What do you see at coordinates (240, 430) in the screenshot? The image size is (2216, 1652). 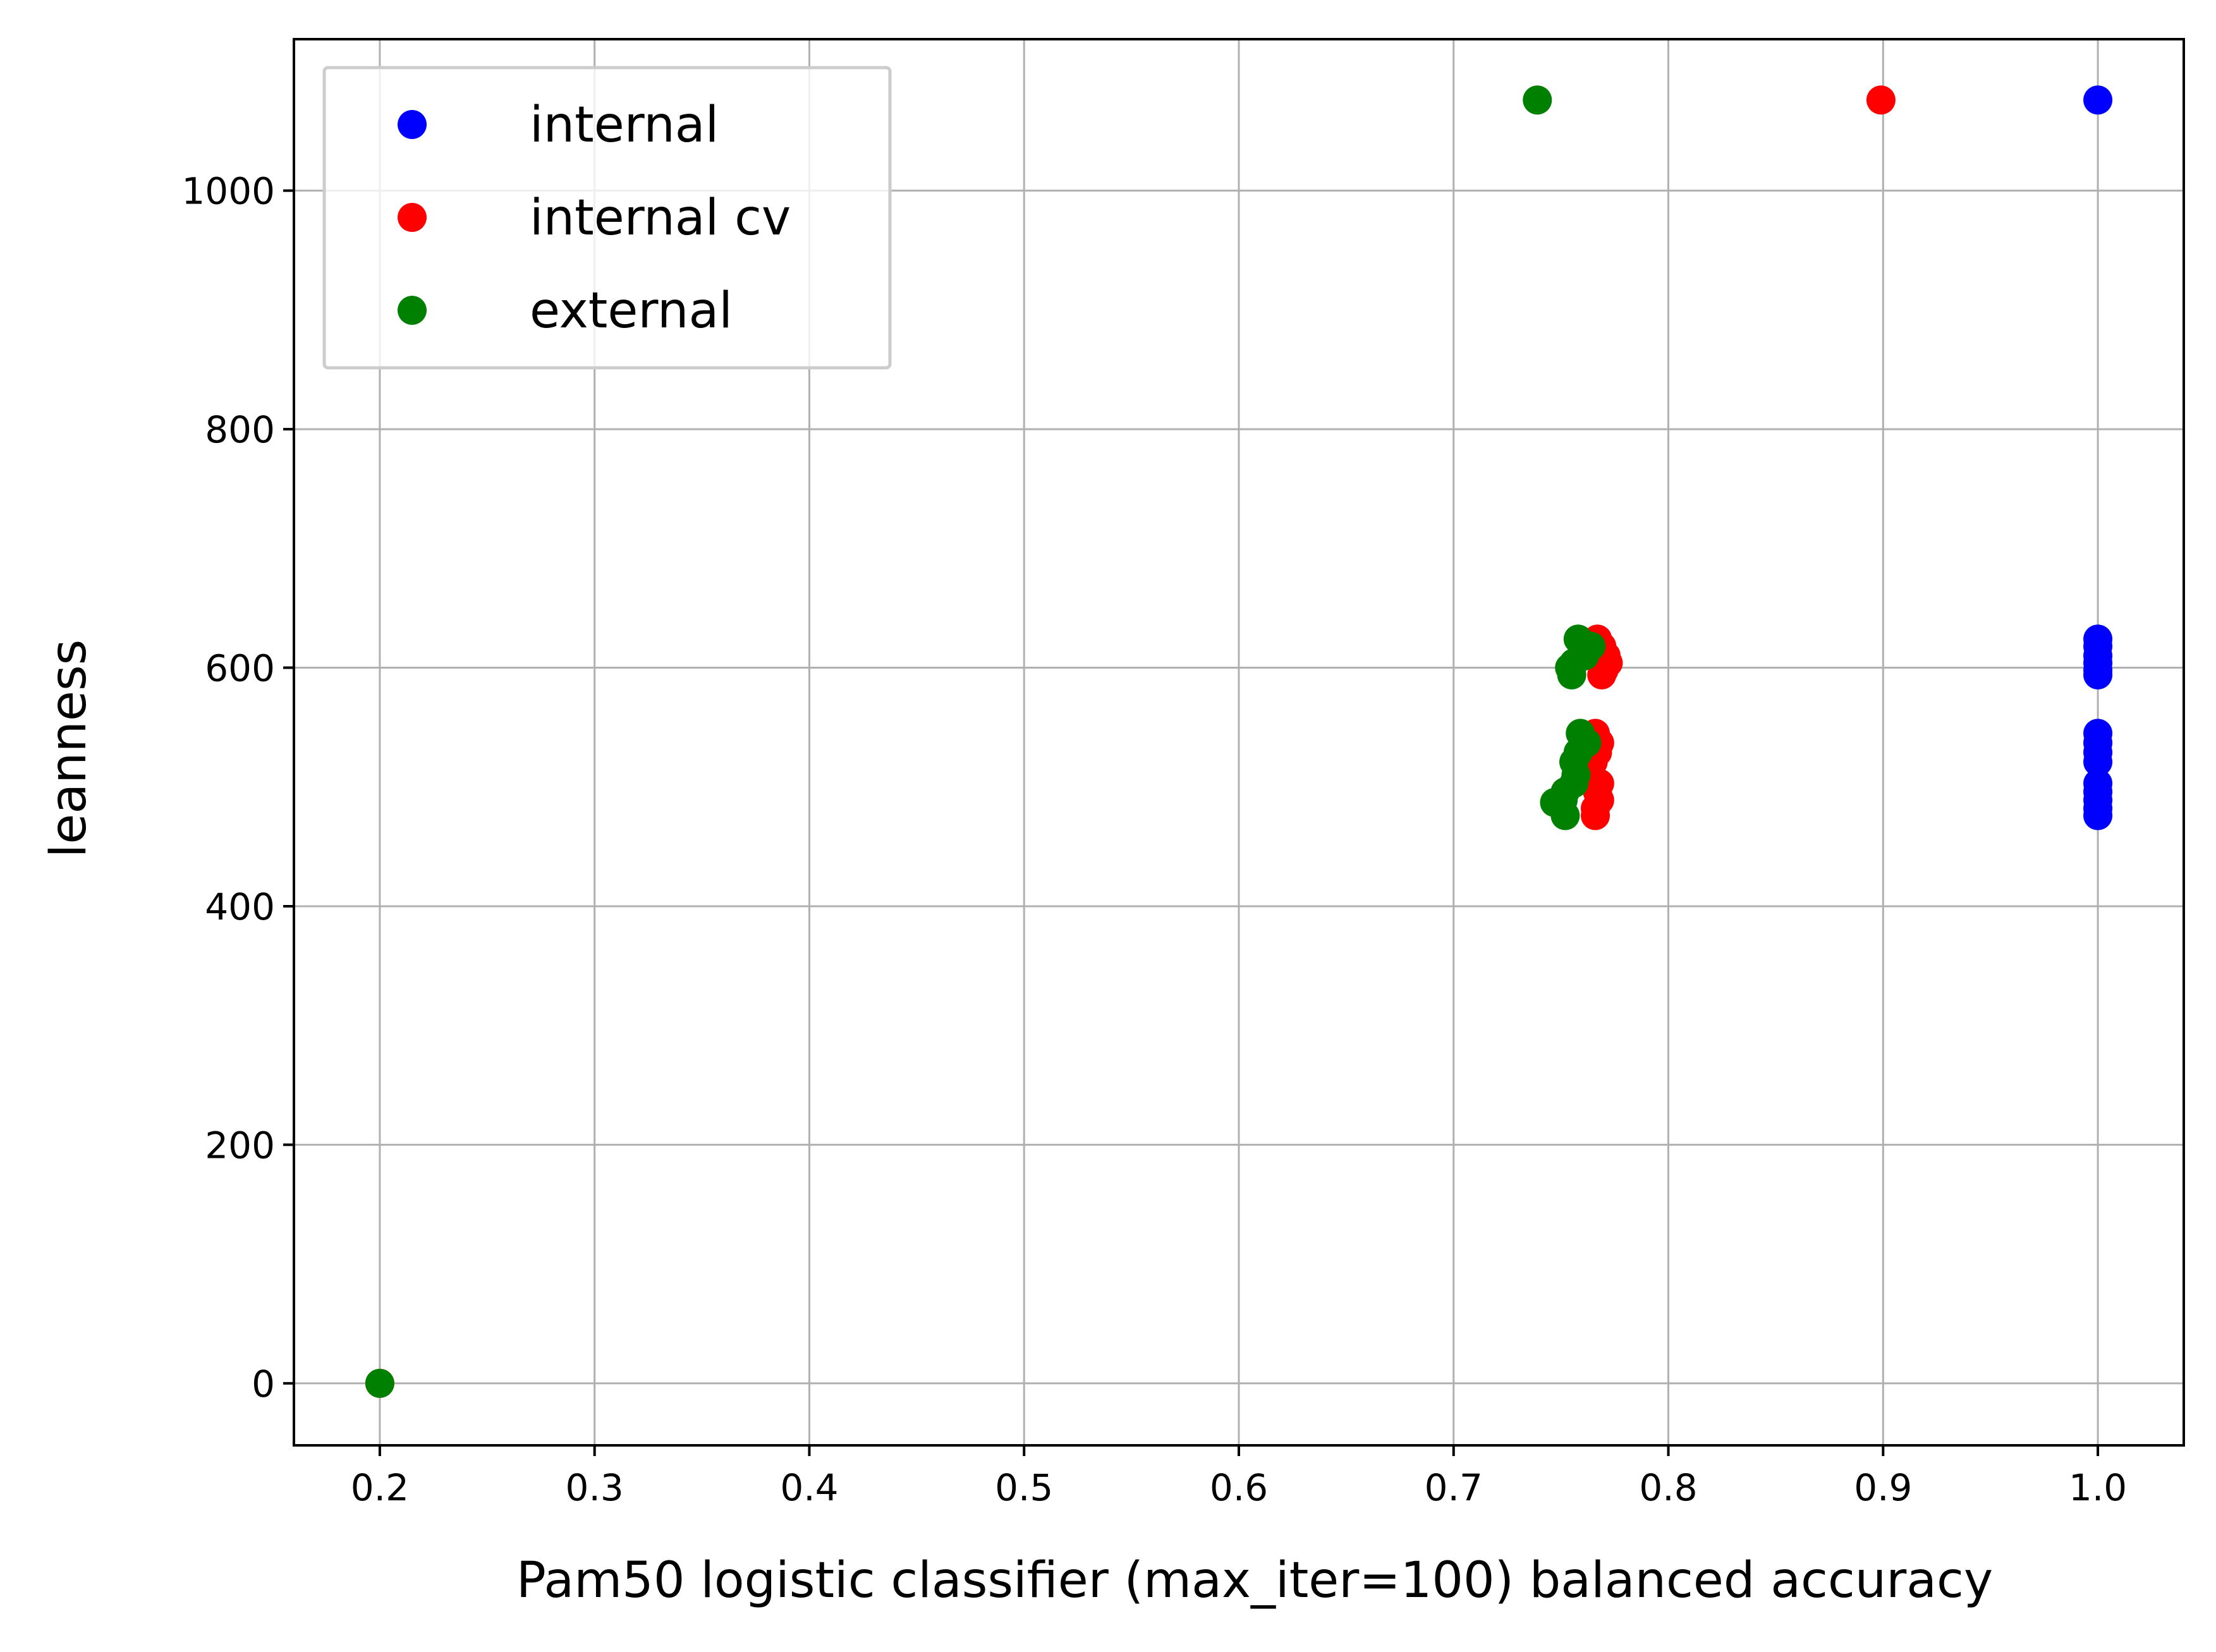 I see `y-tick-label: 800` at bounding box center [240, 430].